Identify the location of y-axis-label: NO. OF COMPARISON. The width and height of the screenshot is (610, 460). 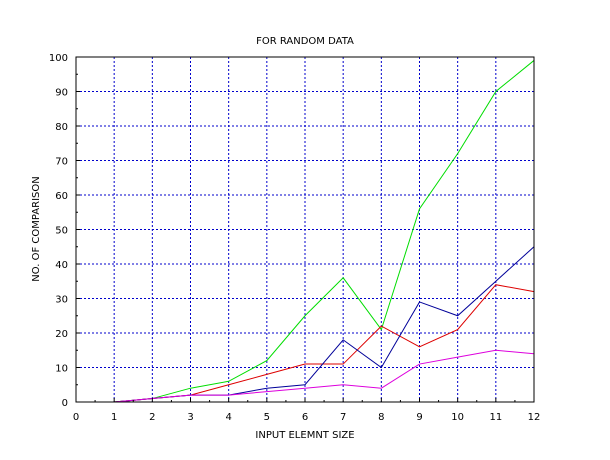
(36, 228).